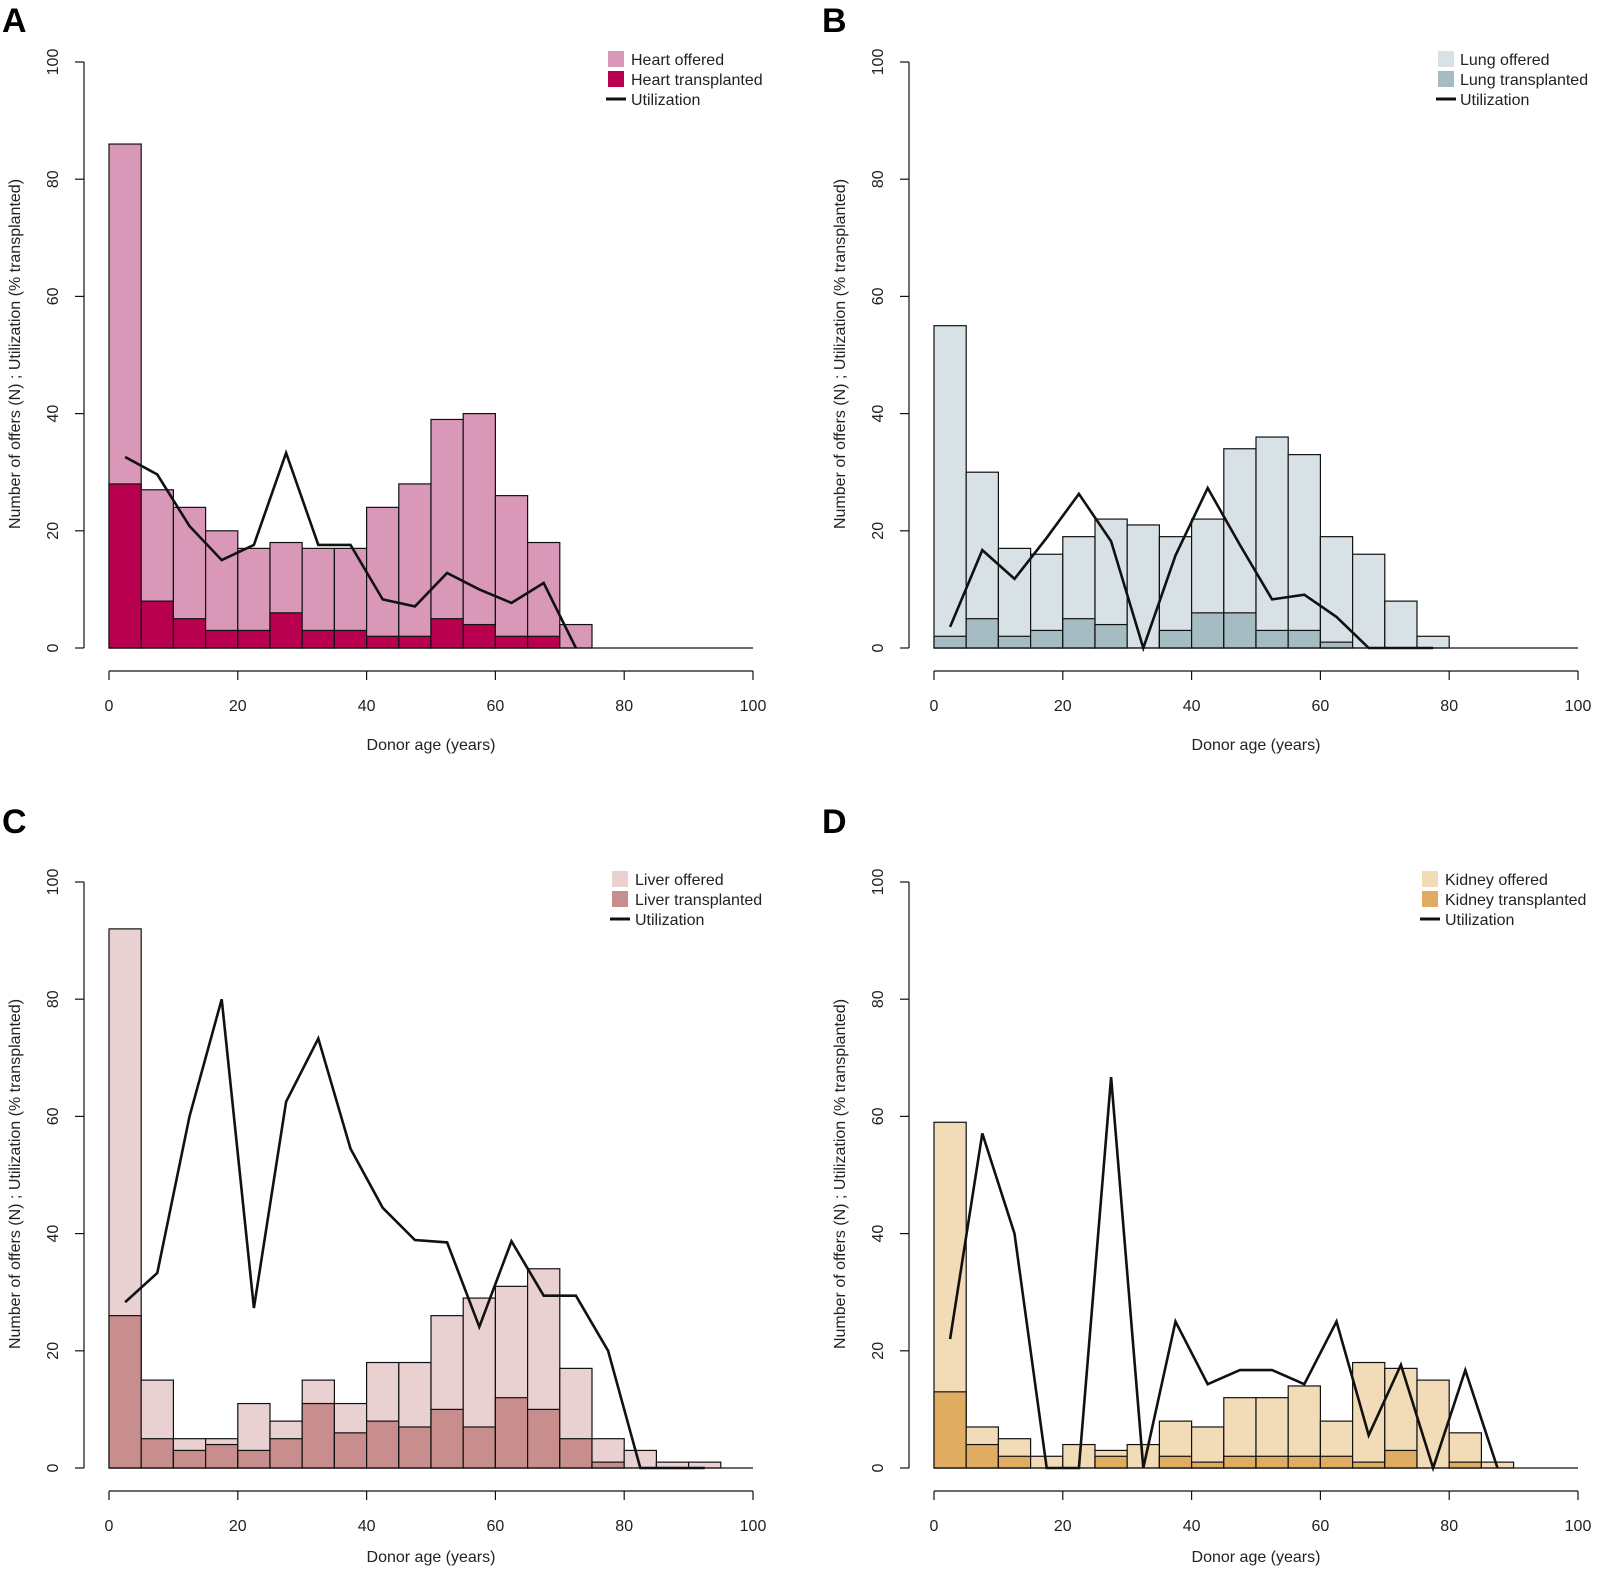 Image resolution: width=1600 pixels, height=1577 pixels. Describe the element at coordinates (1496, 880) in the screenshot. I see `legend-label-offered: Kidney offered` at that location.